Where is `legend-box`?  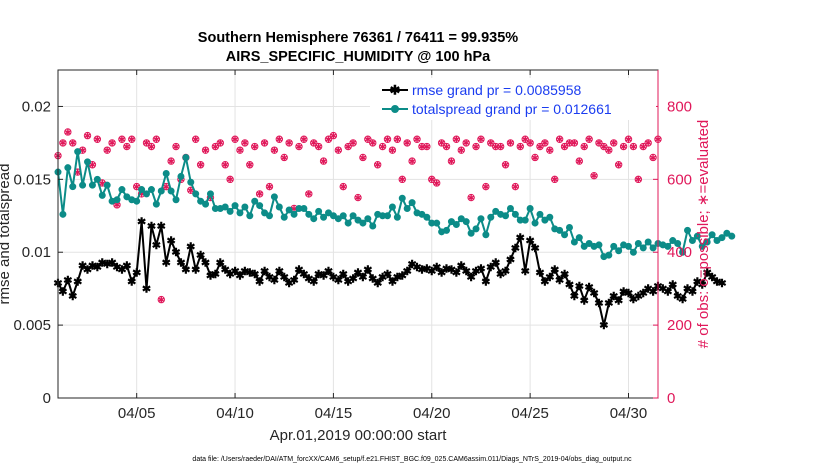 legend-box is located at coordinates (513, 99).